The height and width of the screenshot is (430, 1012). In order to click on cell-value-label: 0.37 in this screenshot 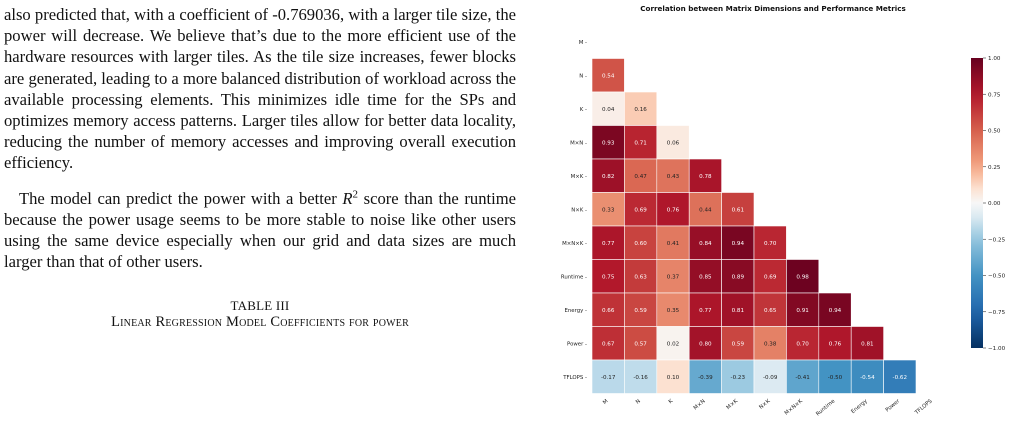, I will do `click(673, 277)`.